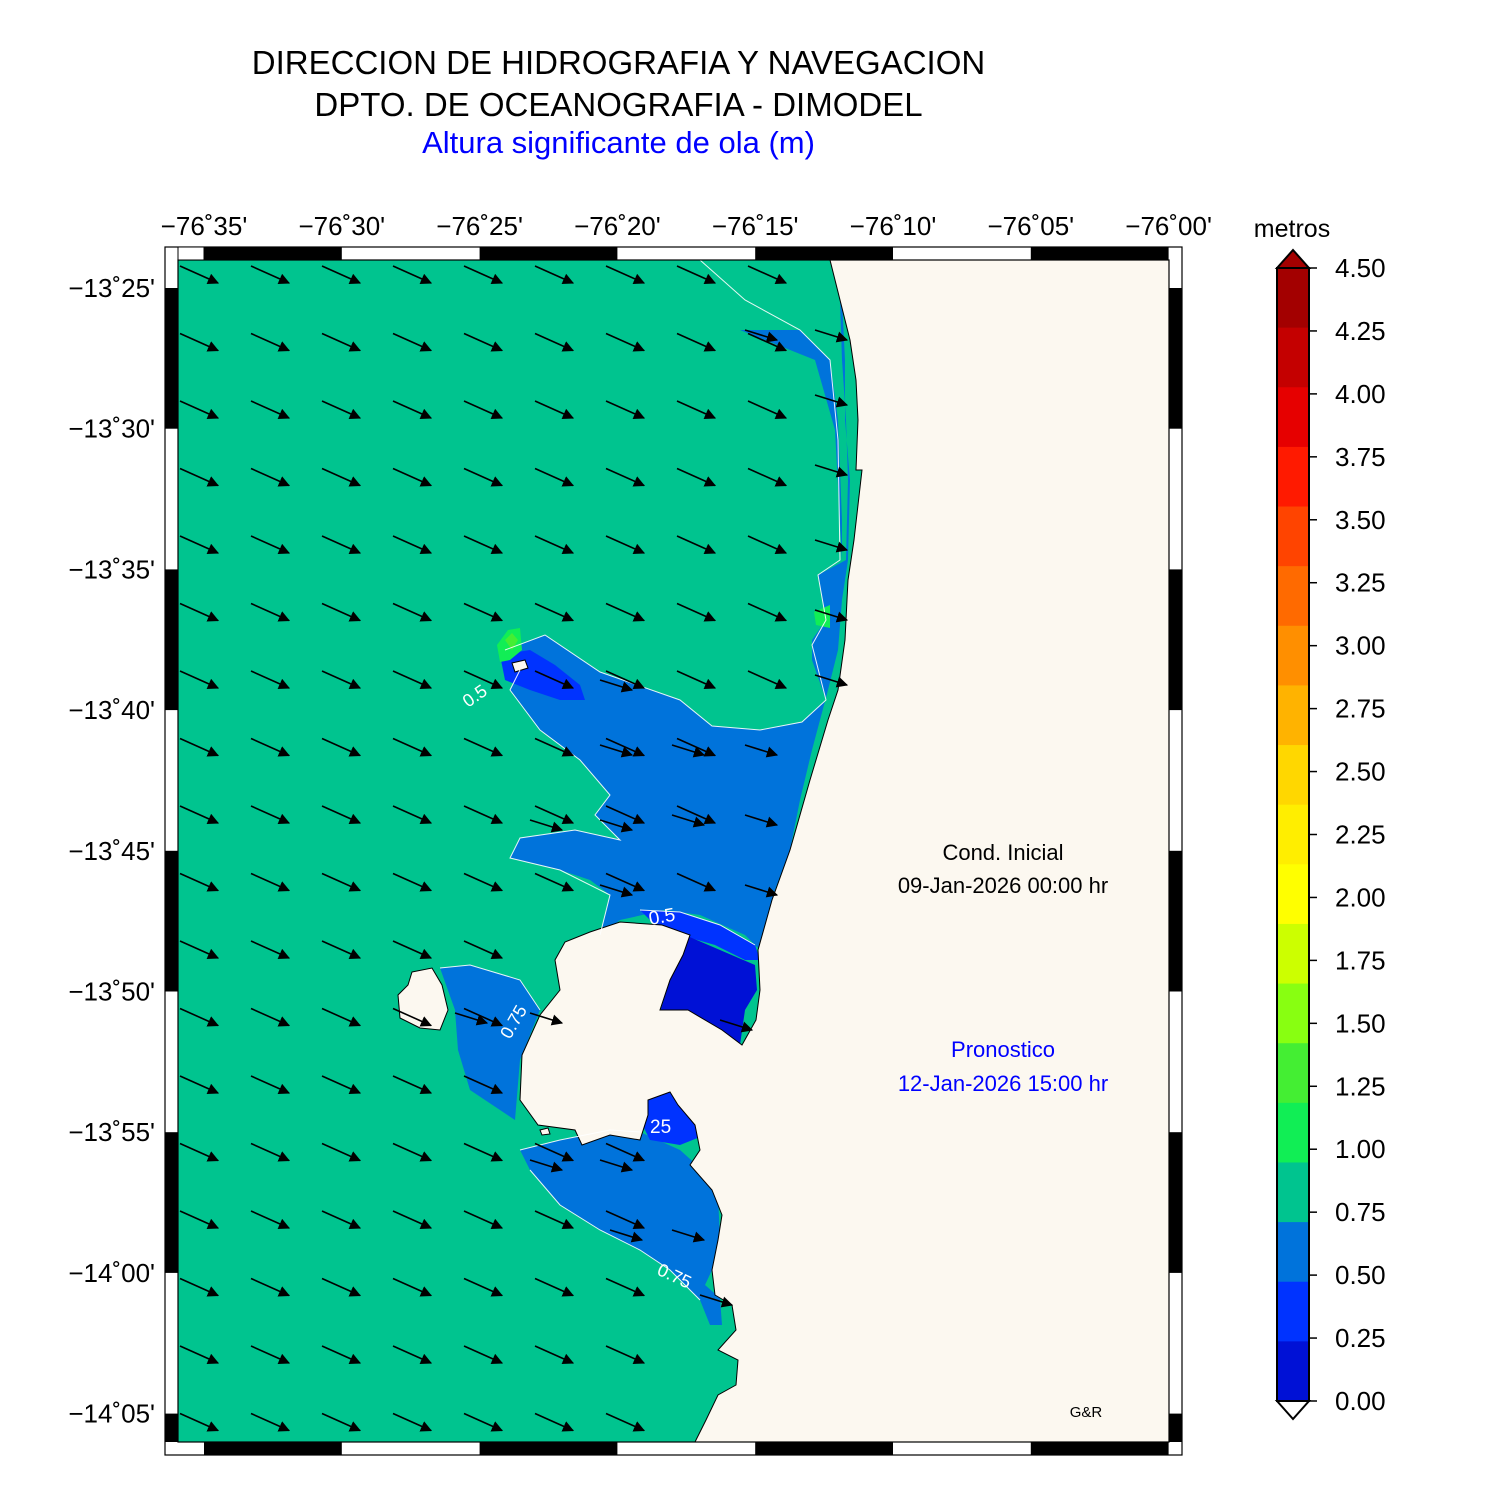 This screenshot has width=1487, height=1500. Describe the element at coordinates (1292, 229) in the screenshot. I see `colorbar-unit: metros` at that location.